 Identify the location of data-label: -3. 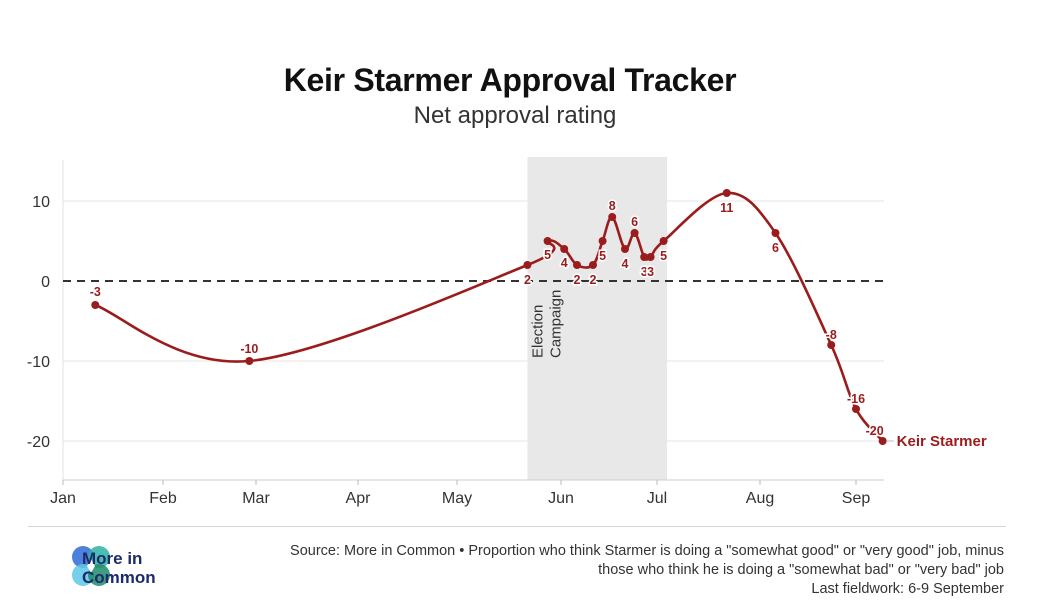
(95, 292).